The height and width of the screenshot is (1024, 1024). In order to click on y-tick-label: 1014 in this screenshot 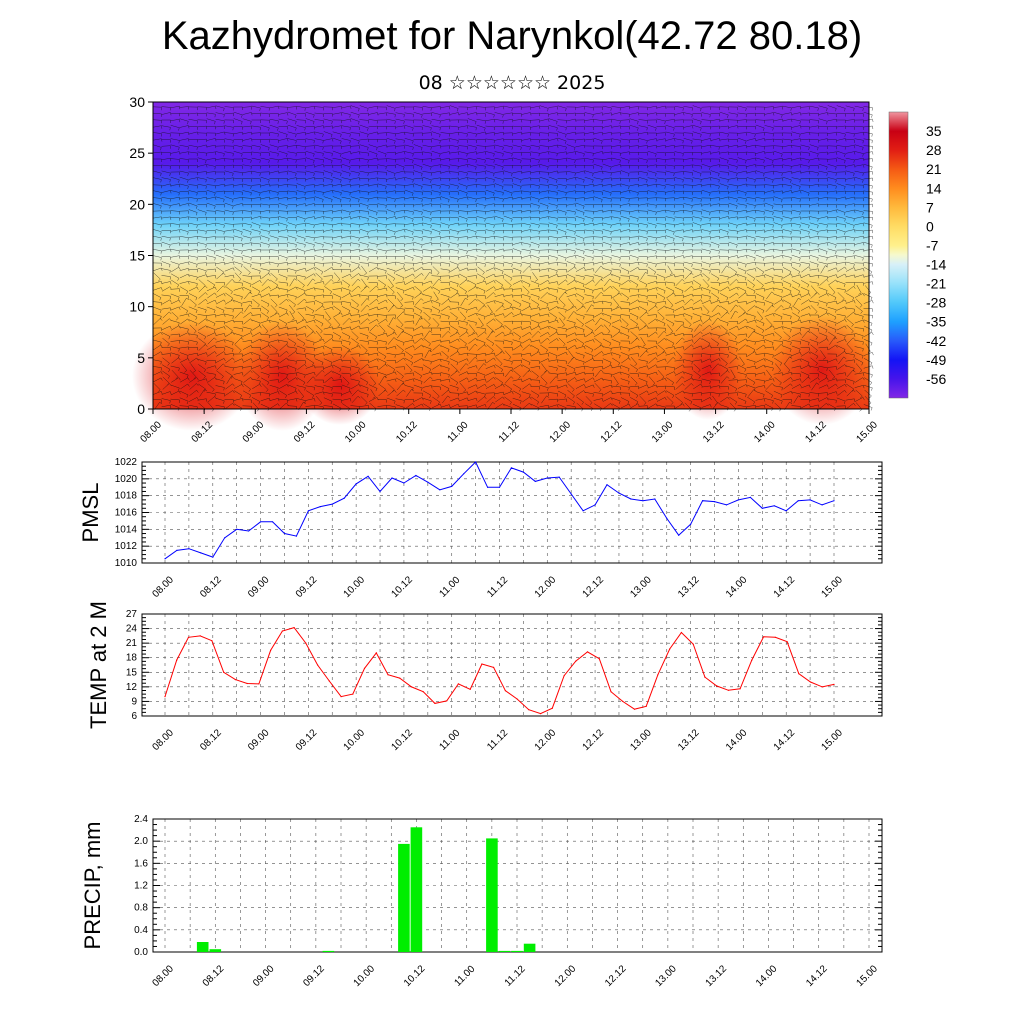, I will do `click(126, 529)`.